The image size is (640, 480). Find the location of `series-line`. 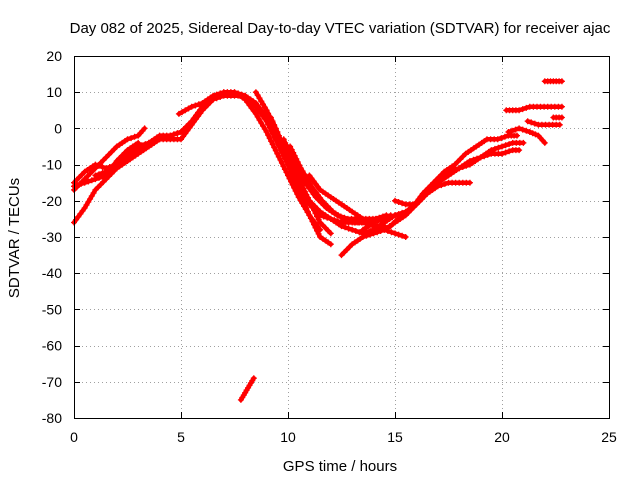

series-line is located at coordinates (325, 162).